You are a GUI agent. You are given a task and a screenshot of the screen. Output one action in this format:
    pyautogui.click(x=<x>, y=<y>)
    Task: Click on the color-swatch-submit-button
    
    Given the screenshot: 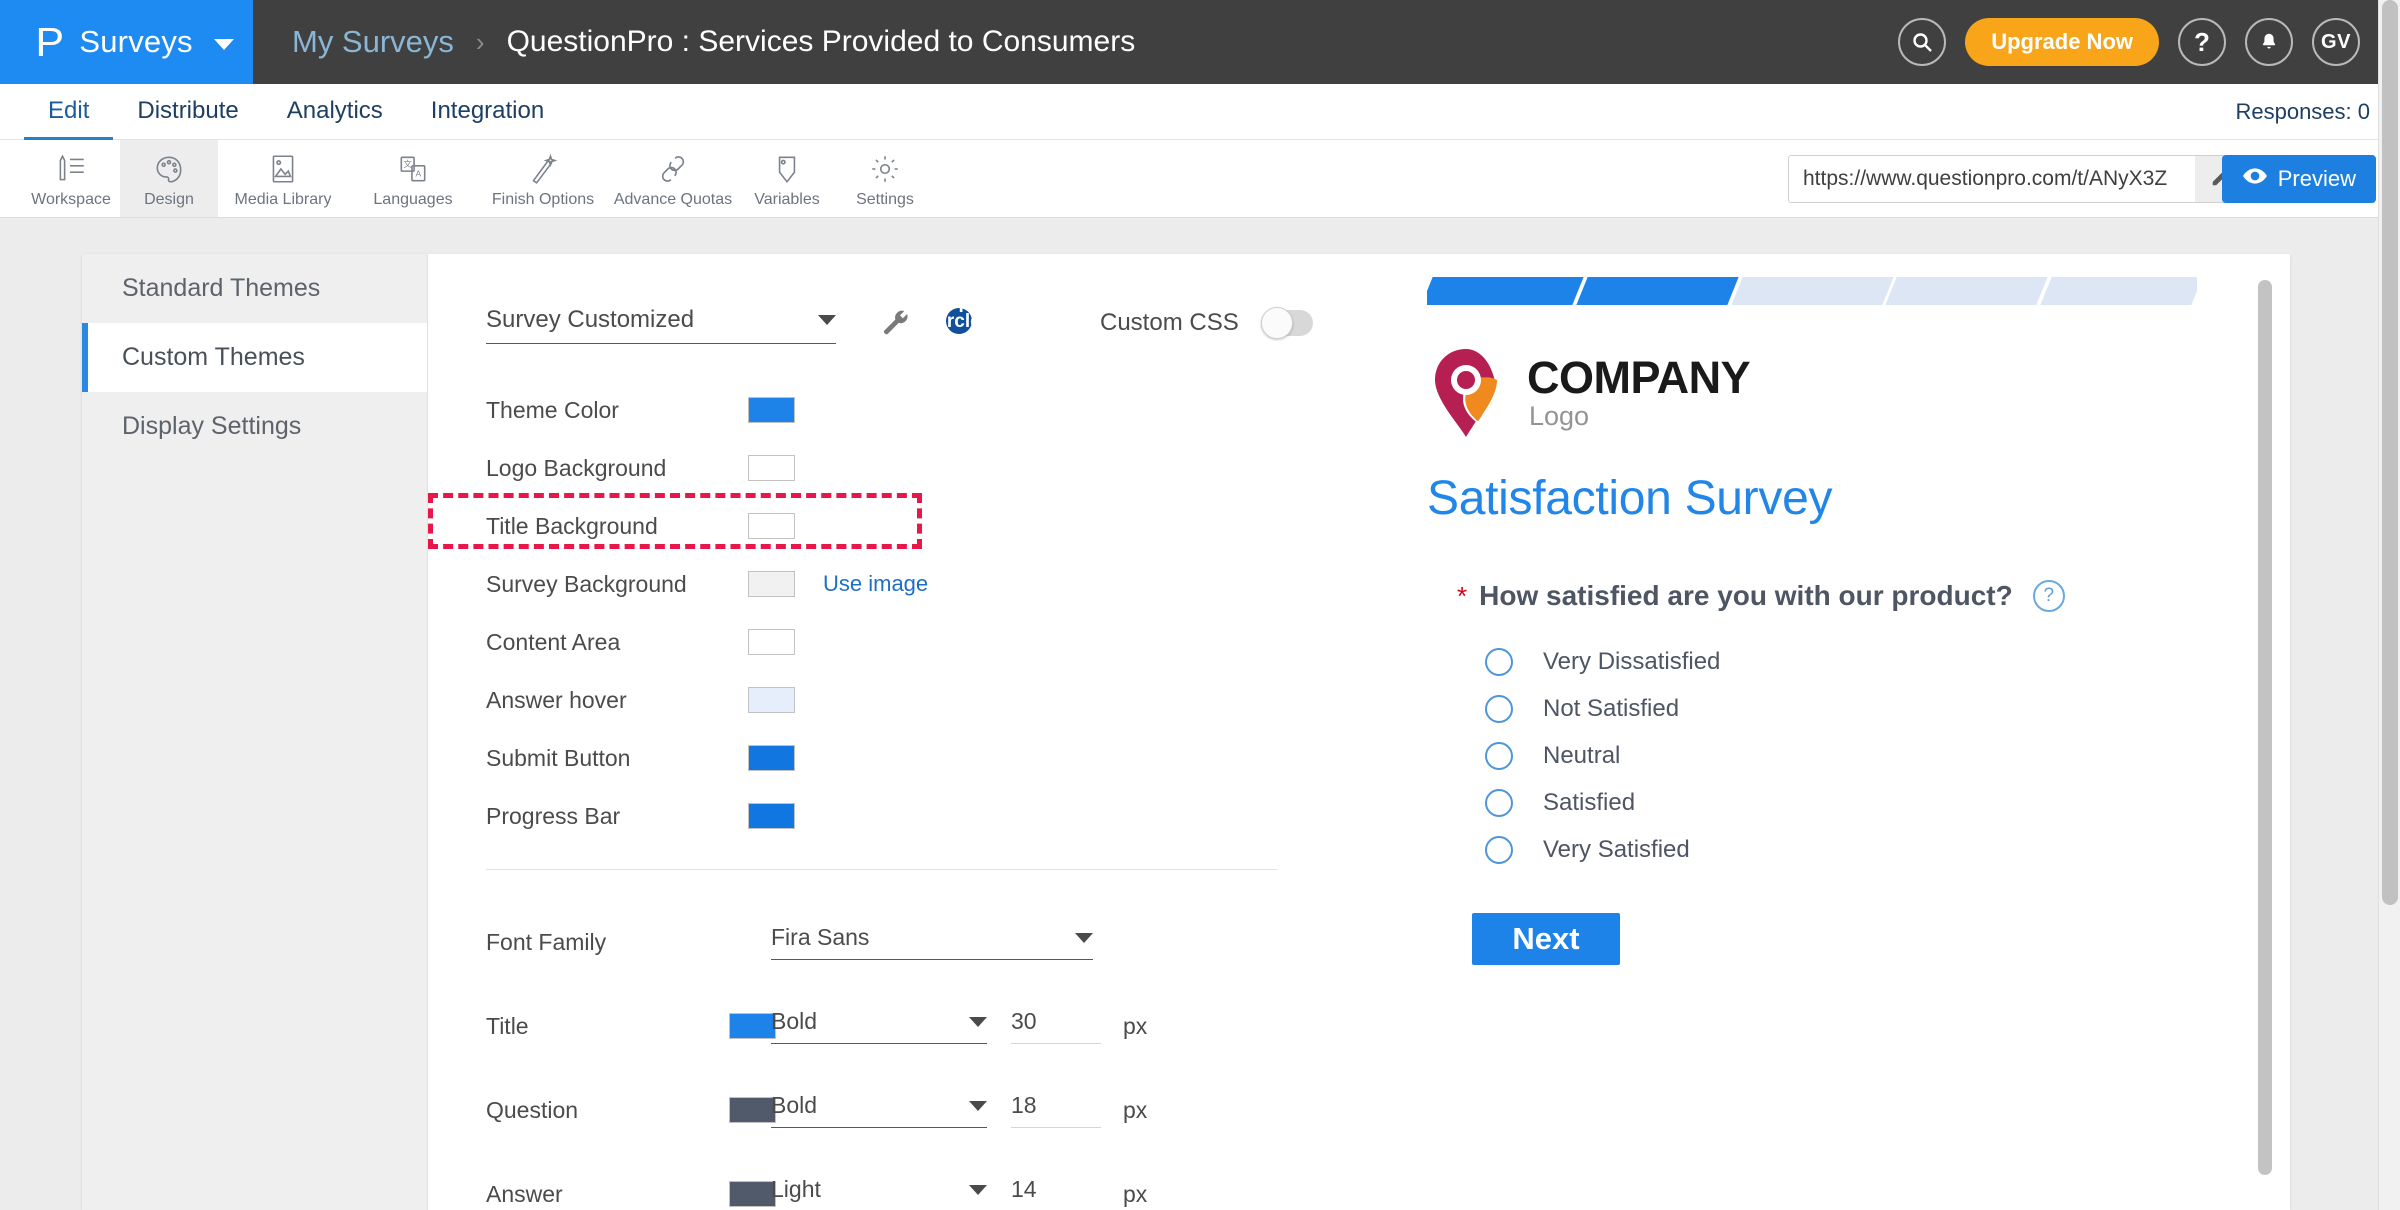 What is the action you would take?
    pyautogui.click(x=771, y=758)
    